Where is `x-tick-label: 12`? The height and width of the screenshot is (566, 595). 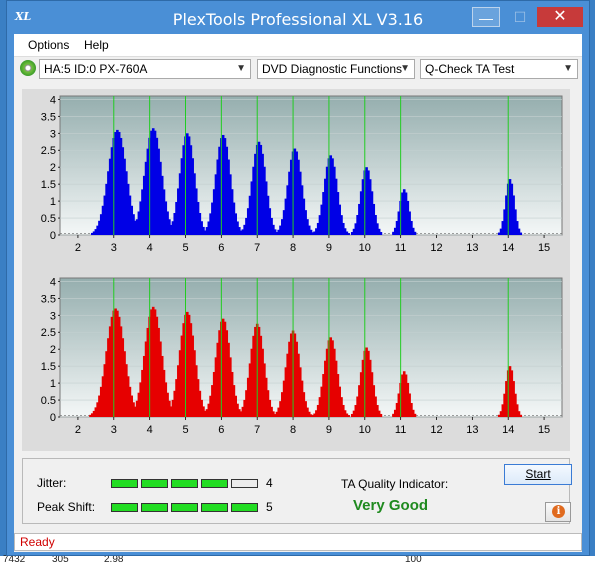
x-tick-label: 12 is located at coordinates (436, 430).